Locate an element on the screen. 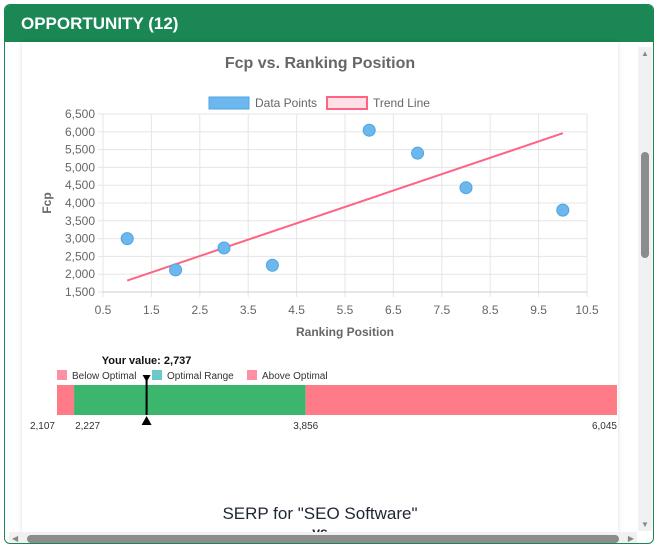 Image resolution: width=658 pixels, height=549 pixels. vertical-scroll-thumb is located at coordinates (645, 205).